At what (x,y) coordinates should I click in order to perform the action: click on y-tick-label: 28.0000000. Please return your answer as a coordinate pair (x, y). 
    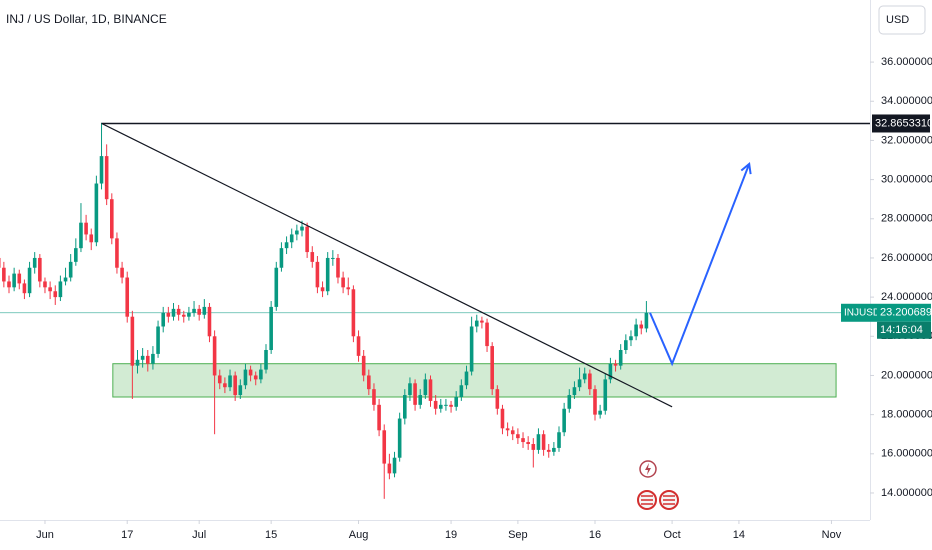
    Looking at the image, I should click on (906, 219).